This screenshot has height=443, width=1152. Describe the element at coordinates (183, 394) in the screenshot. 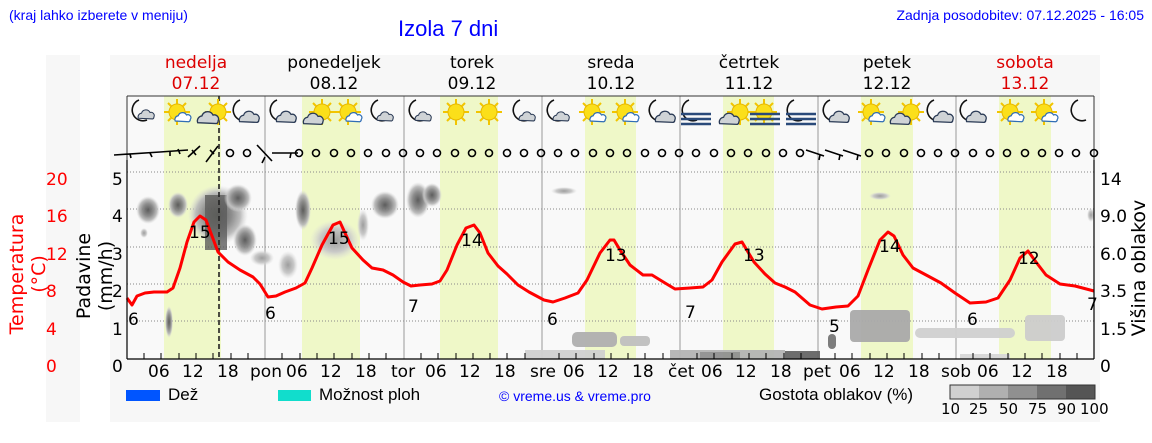

I see `legend-rain-label: Dež` at that location.